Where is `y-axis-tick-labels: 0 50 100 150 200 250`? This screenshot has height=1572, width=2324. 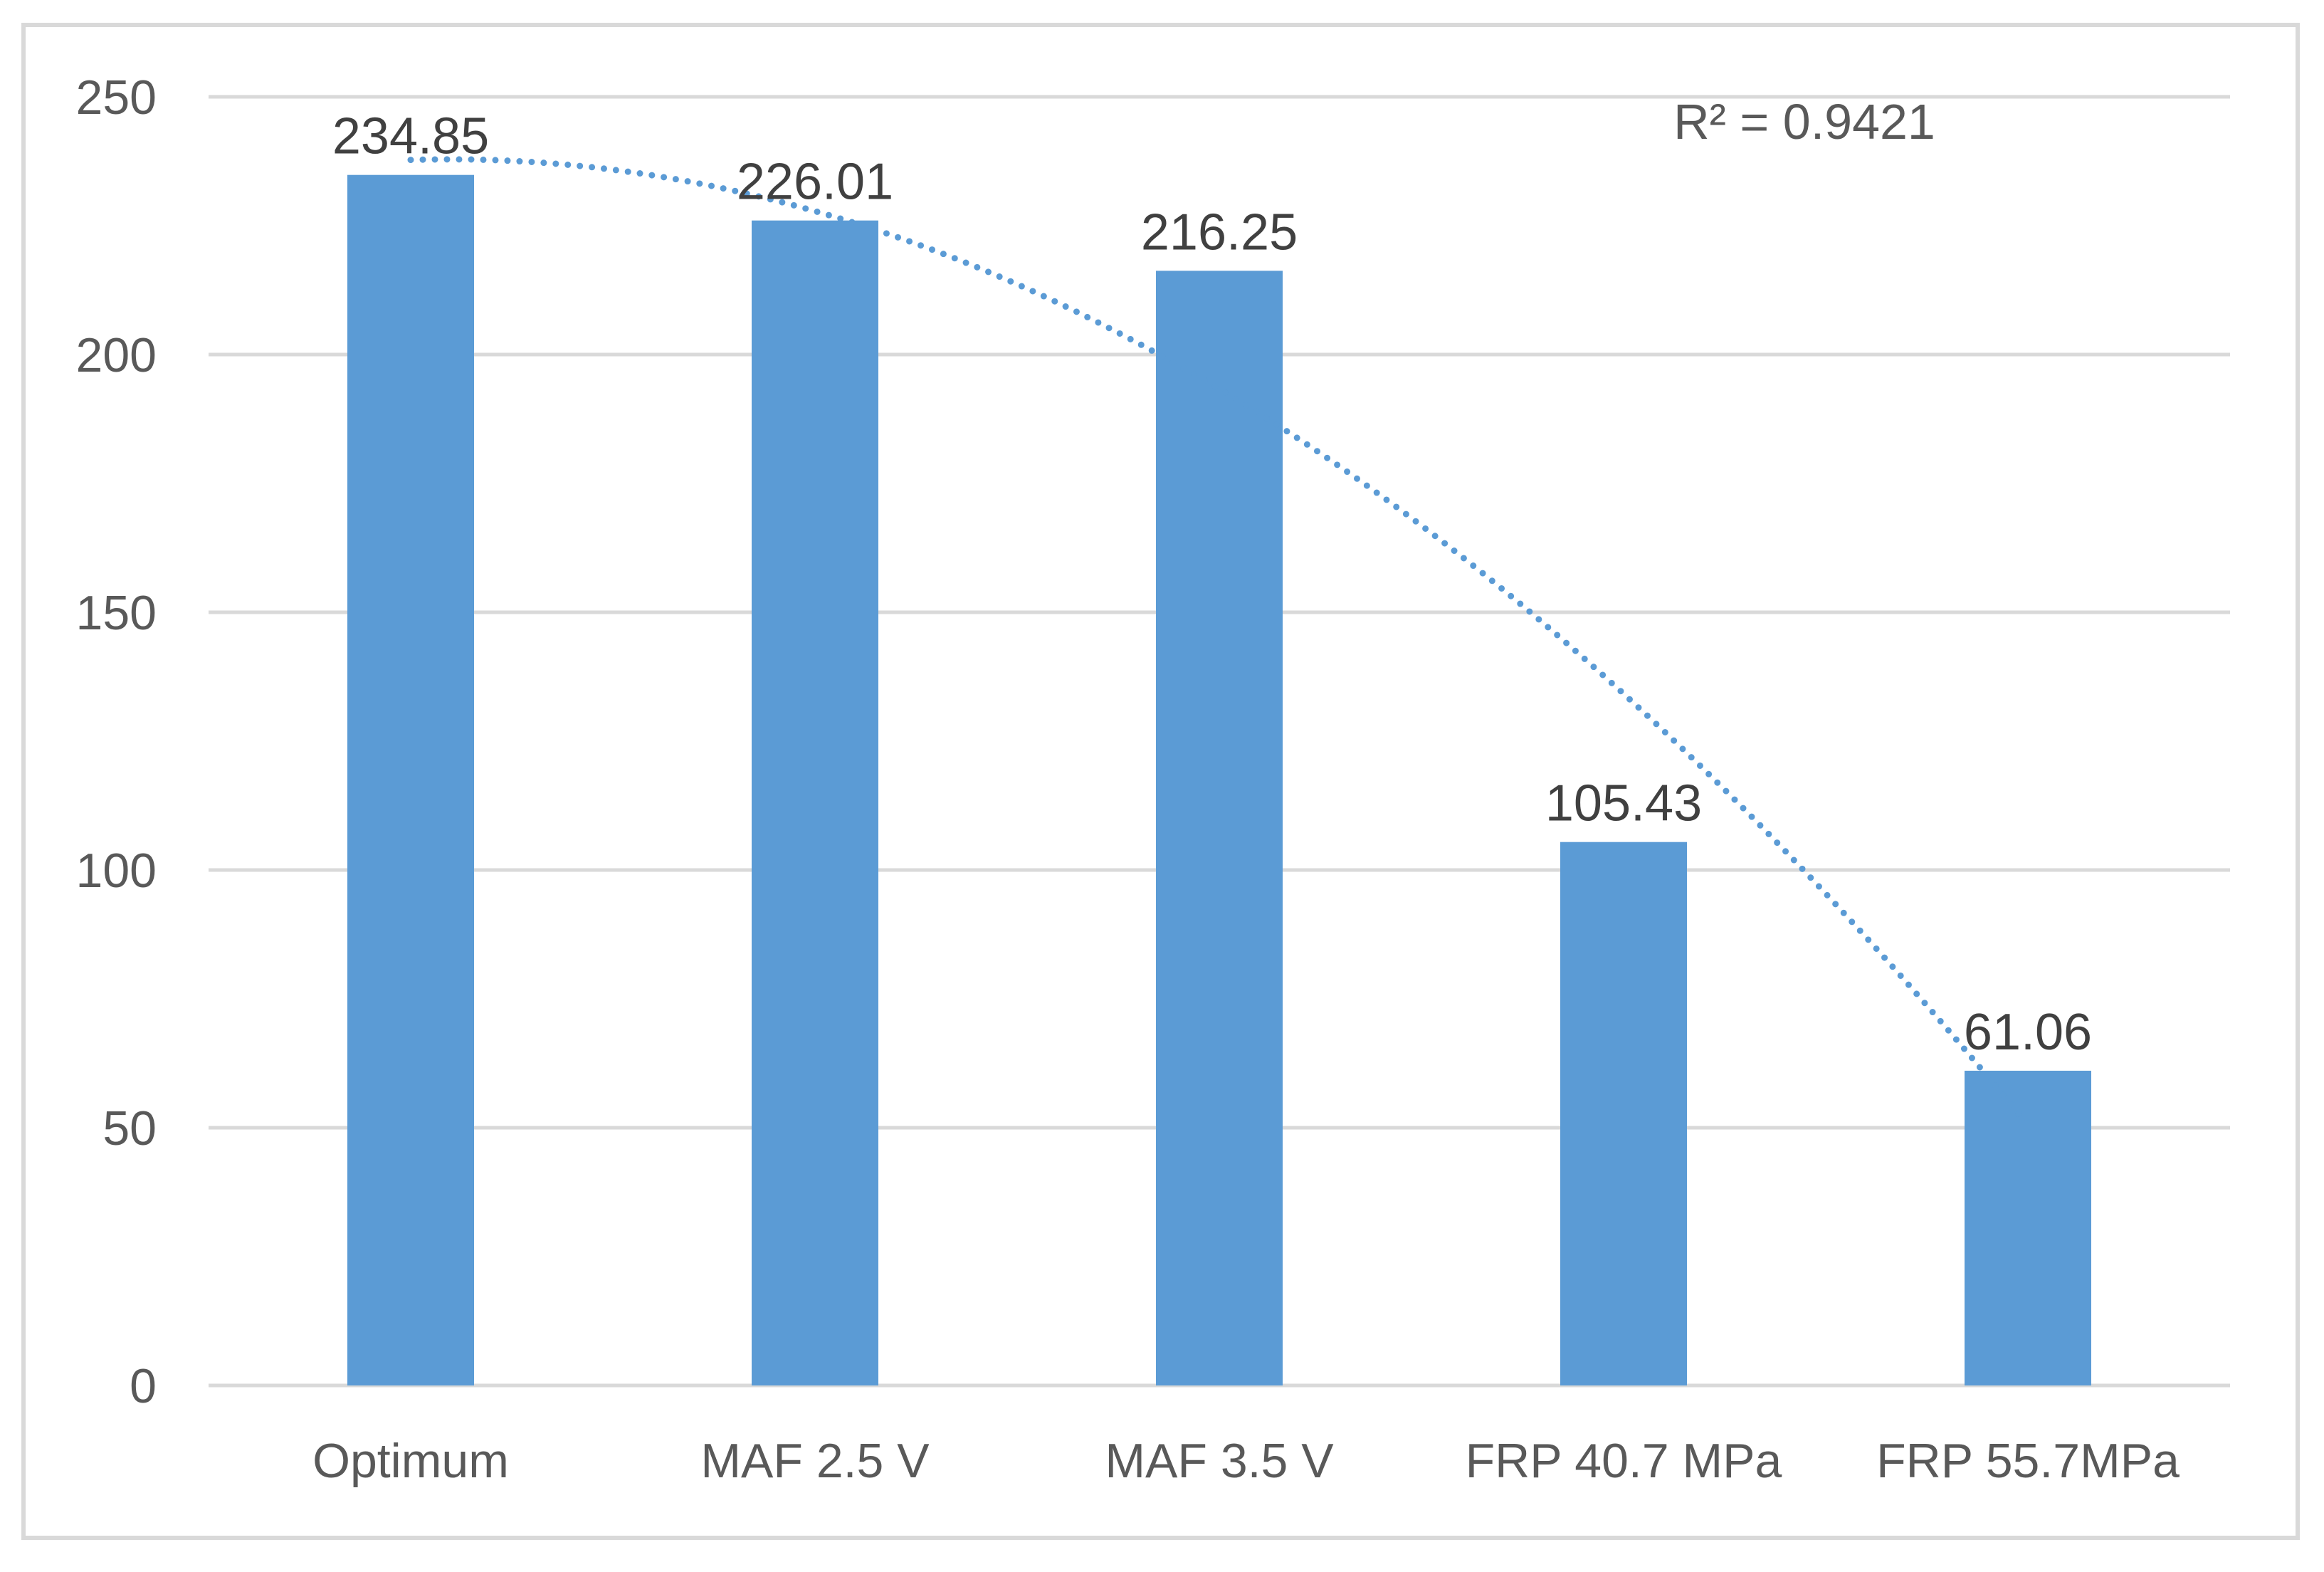 y-axis-tick-labels: 0 50 100 150 200 250 is located at coordinates (116, 741).